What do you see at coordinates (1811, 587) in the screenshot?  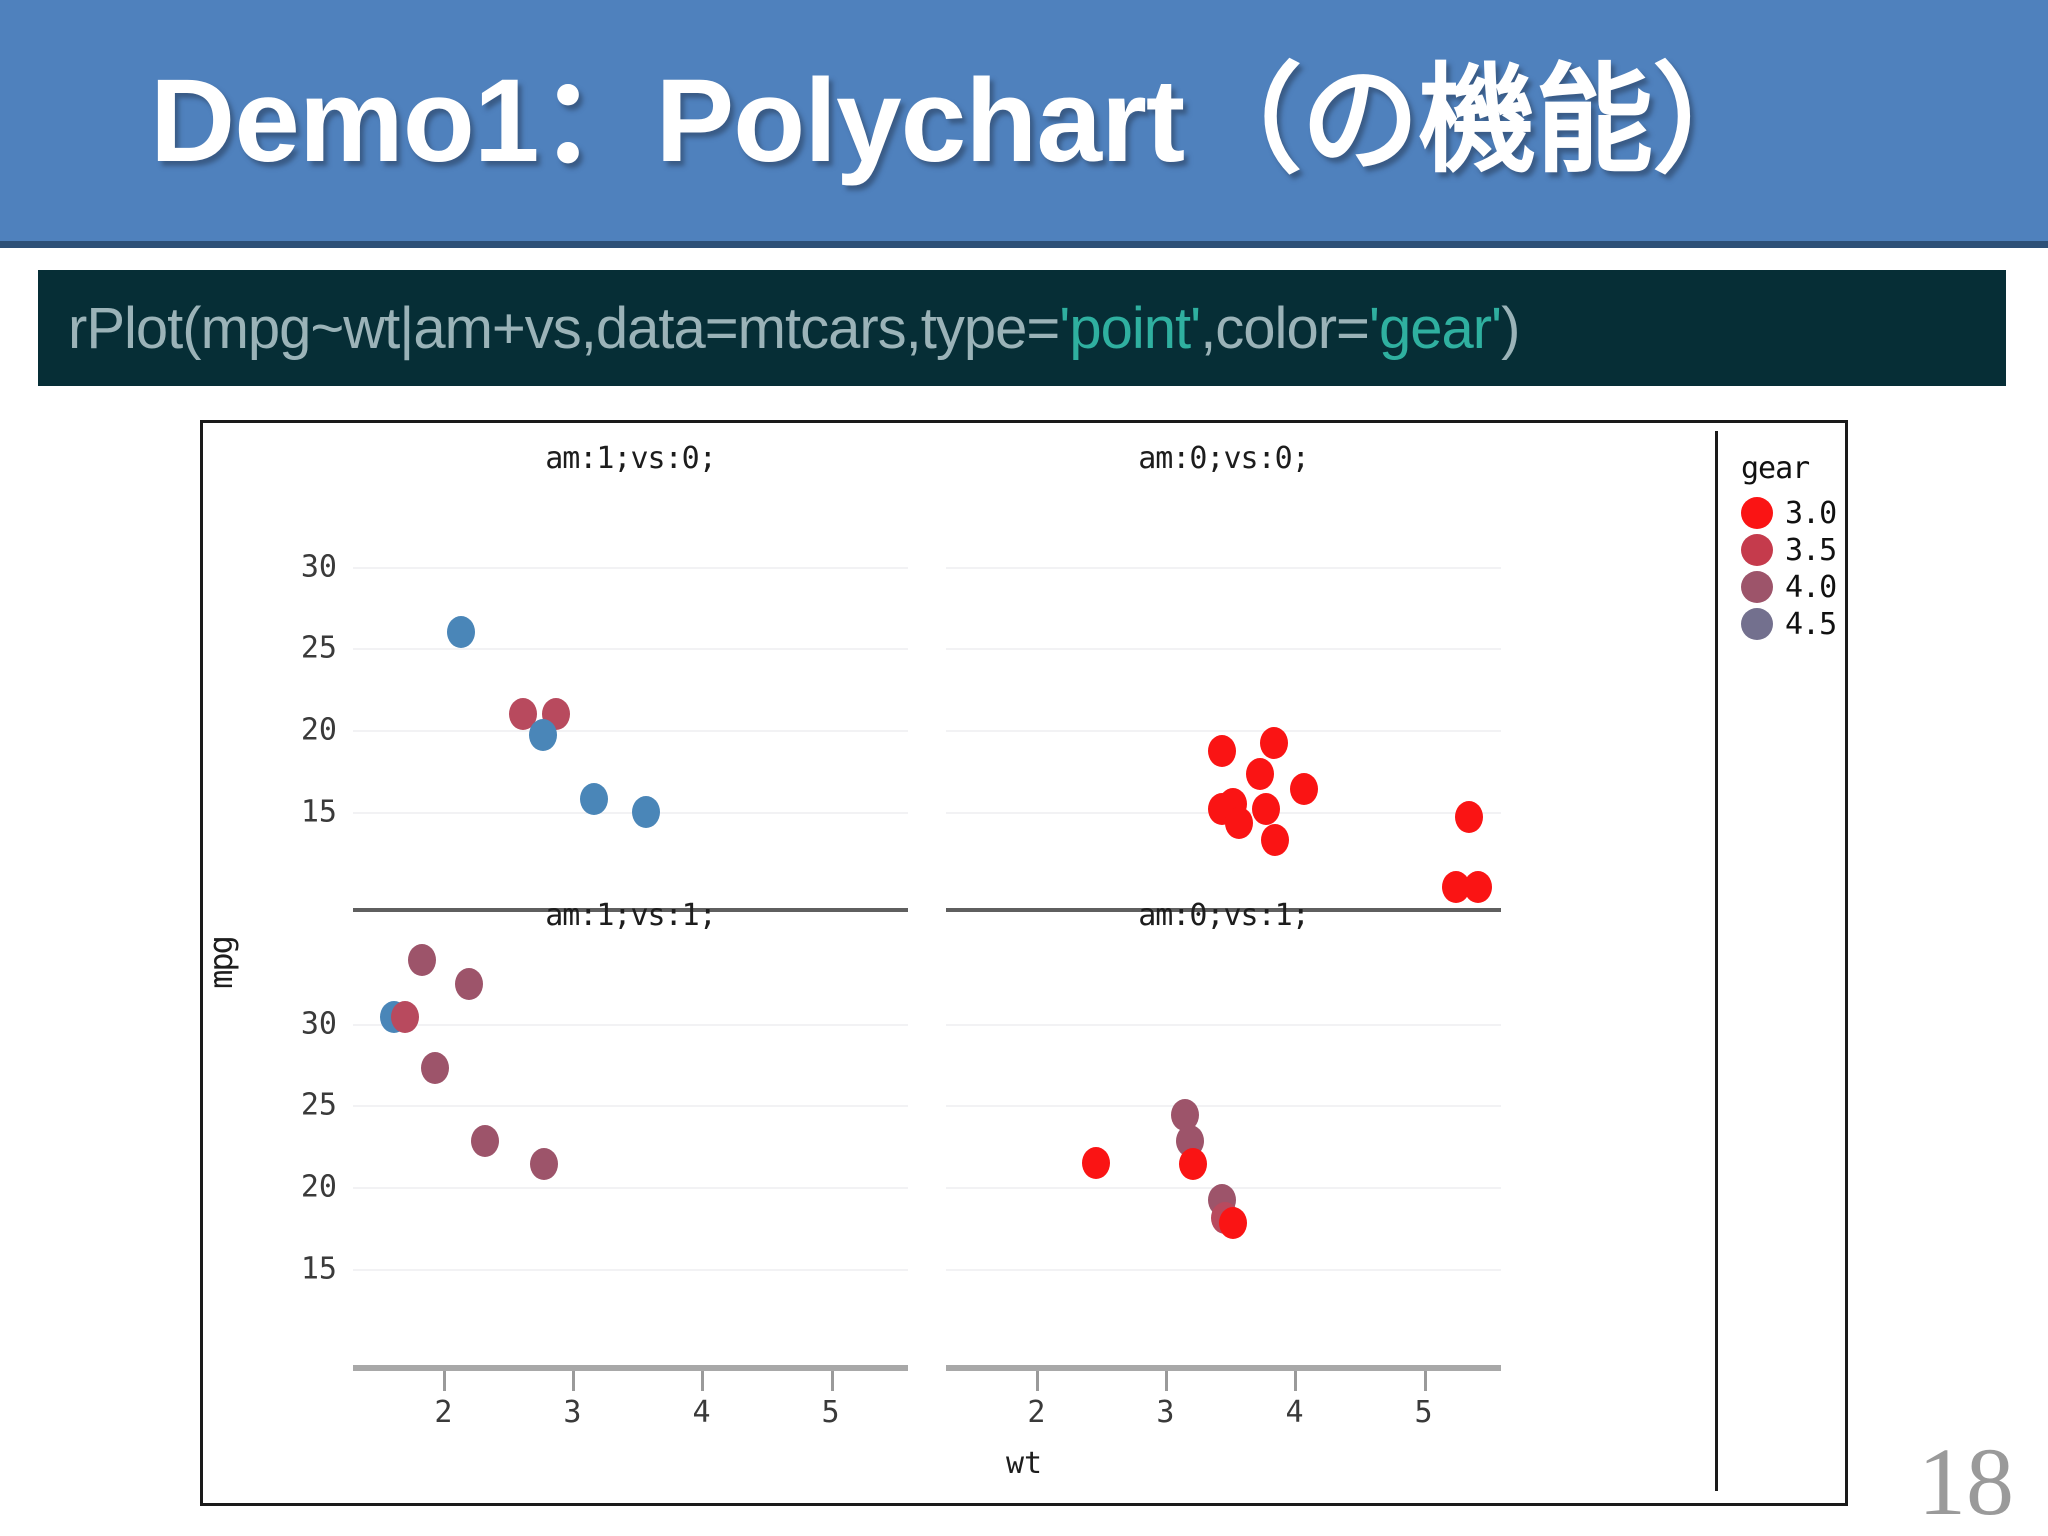 I see `legend-item-label: 4.0` at bounding box center [1811, 587].